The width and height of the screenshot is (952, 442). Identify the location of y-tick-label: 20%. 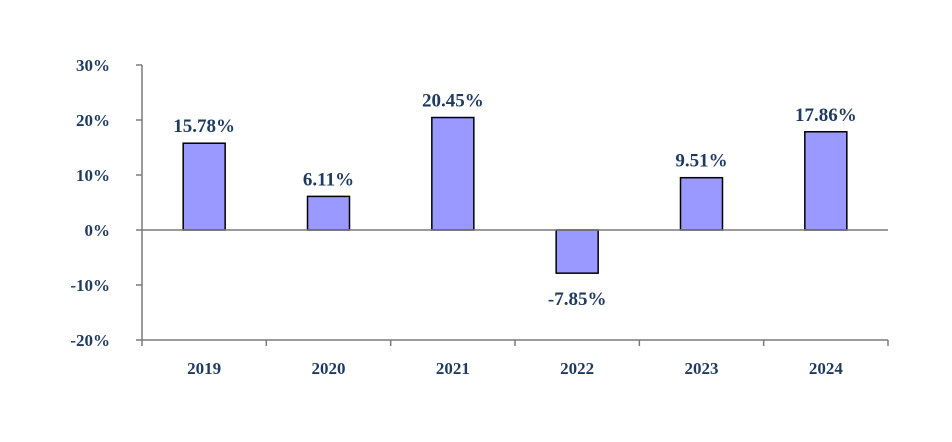
(93, 120).